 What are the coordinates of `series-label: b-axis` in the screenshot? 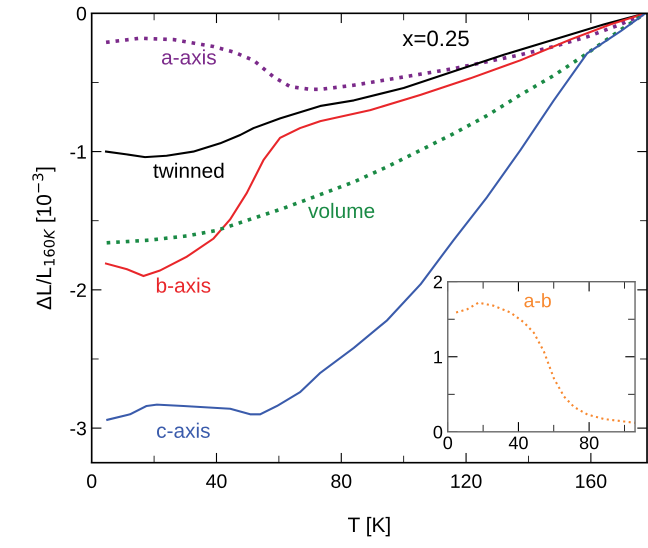 It's located at (183, 285).